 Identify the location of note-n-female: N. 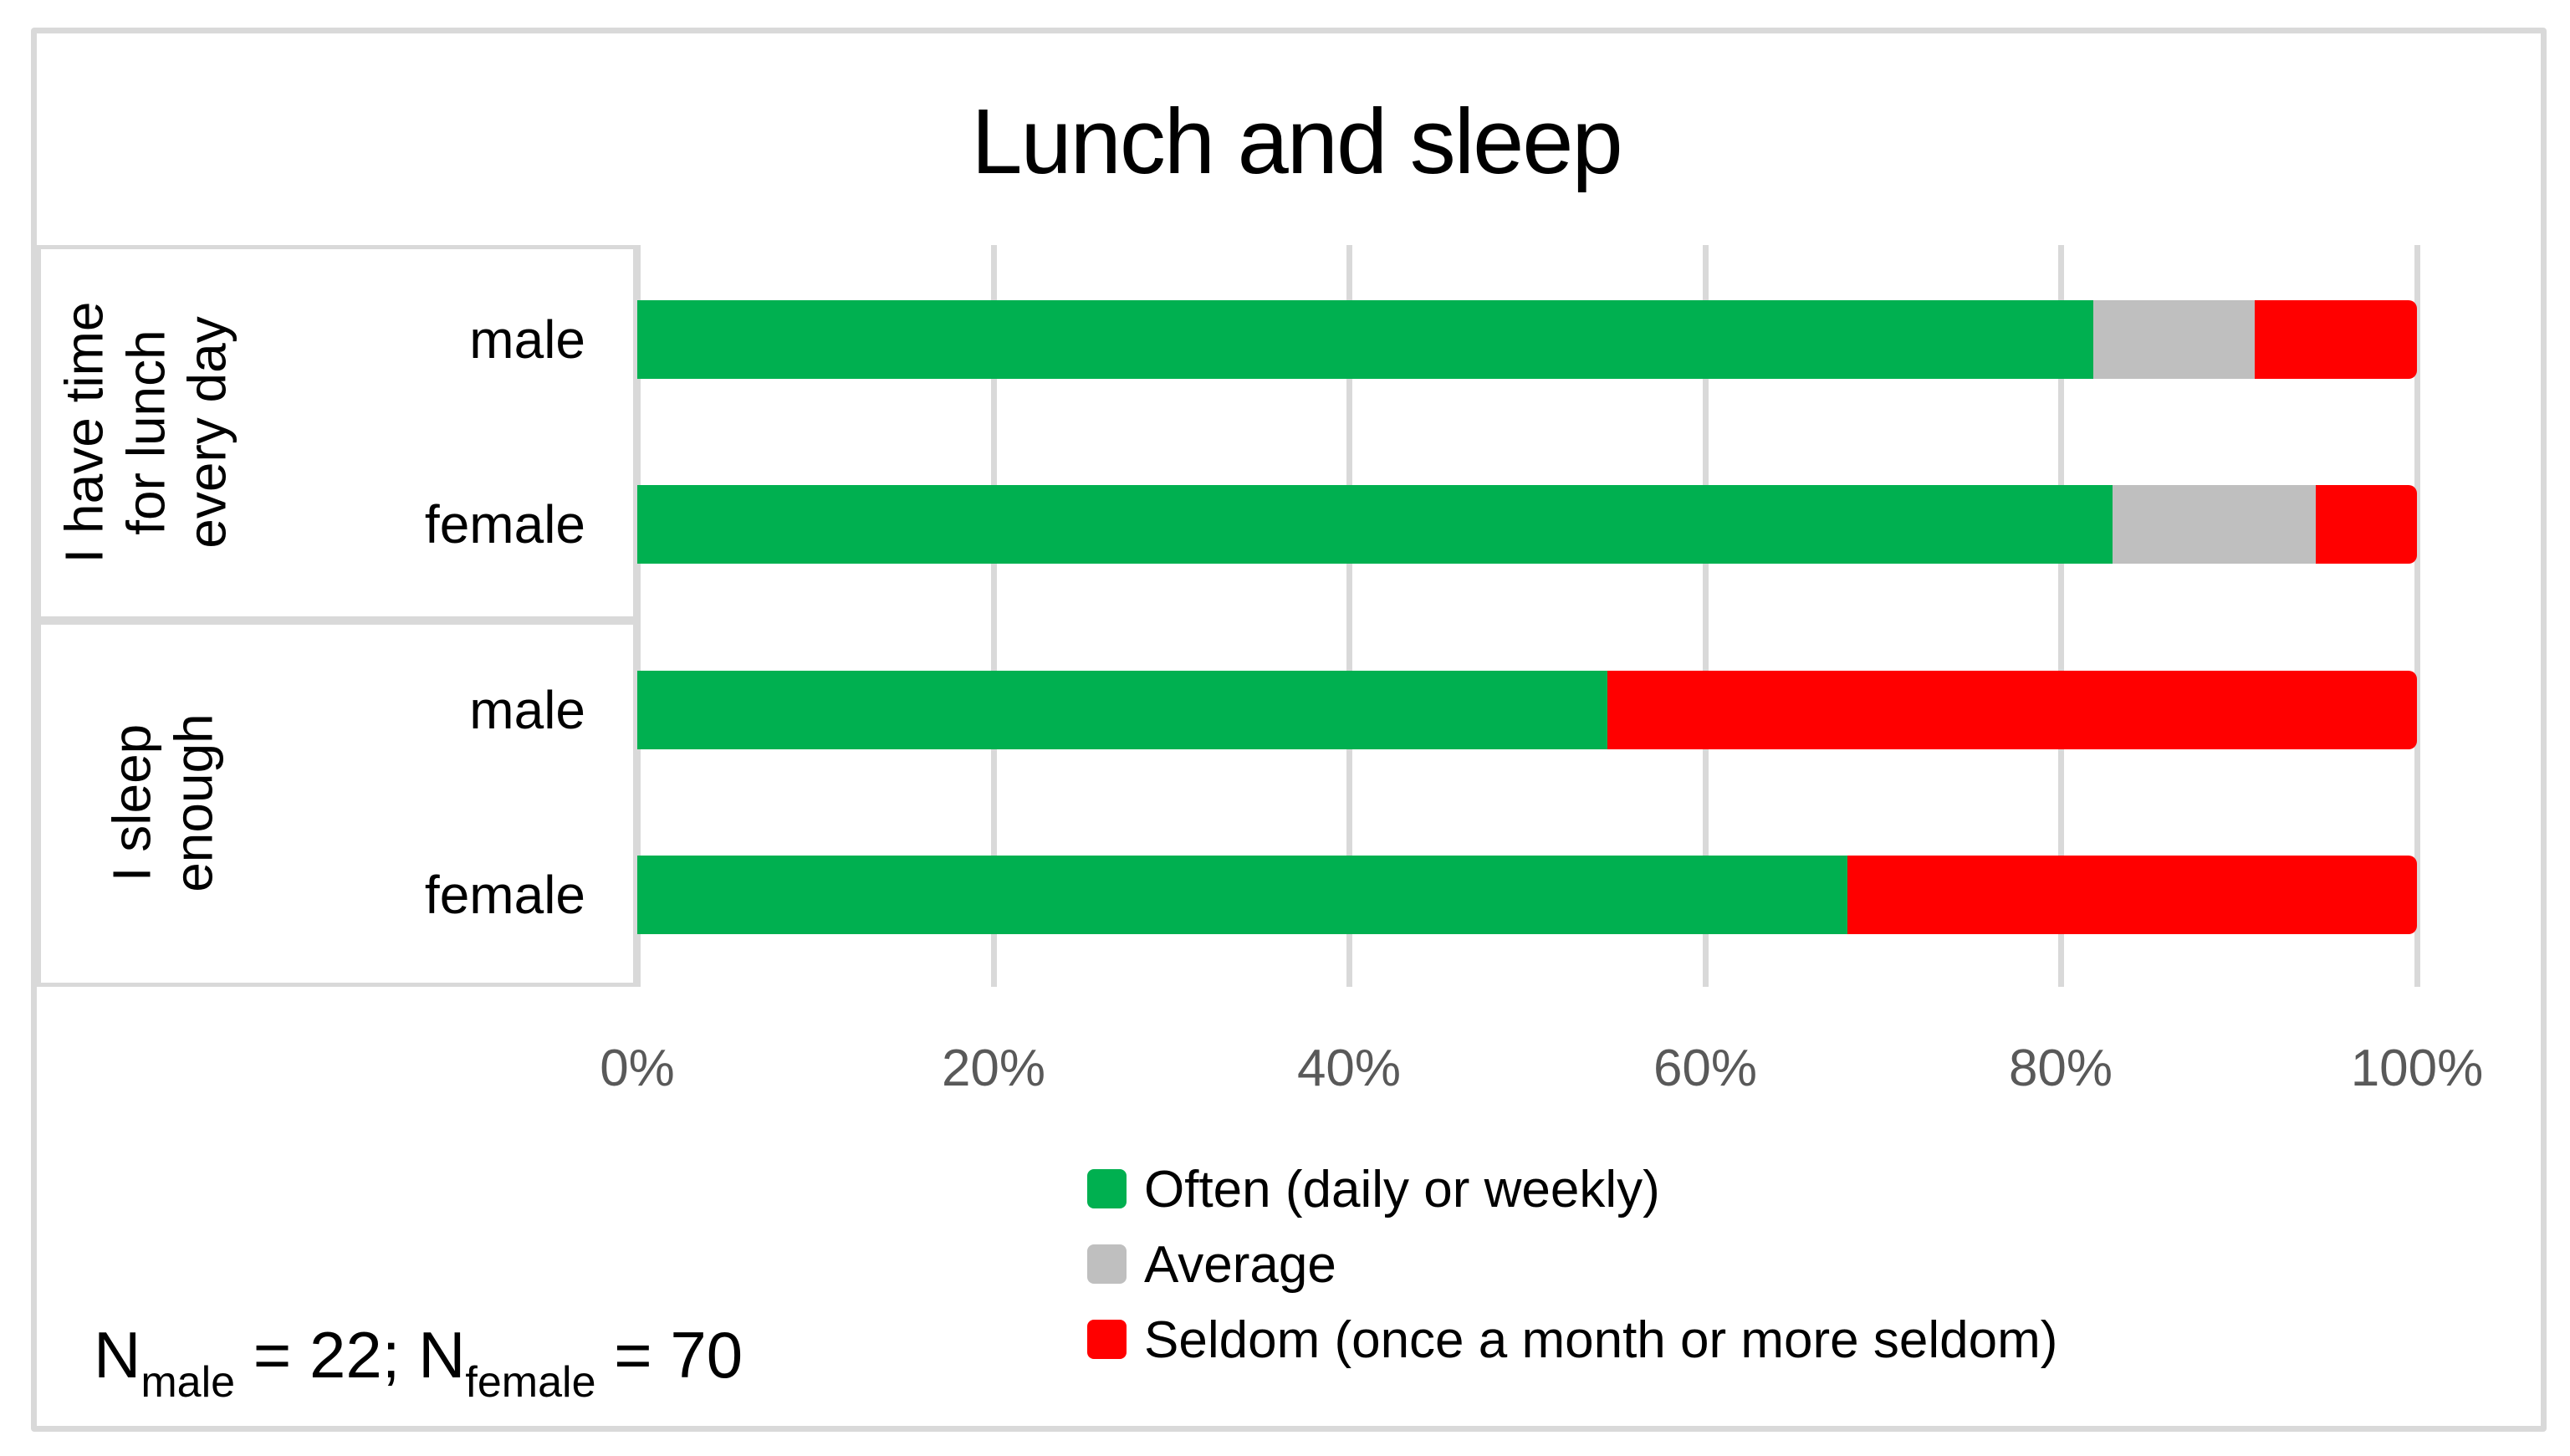
(442, 1355).